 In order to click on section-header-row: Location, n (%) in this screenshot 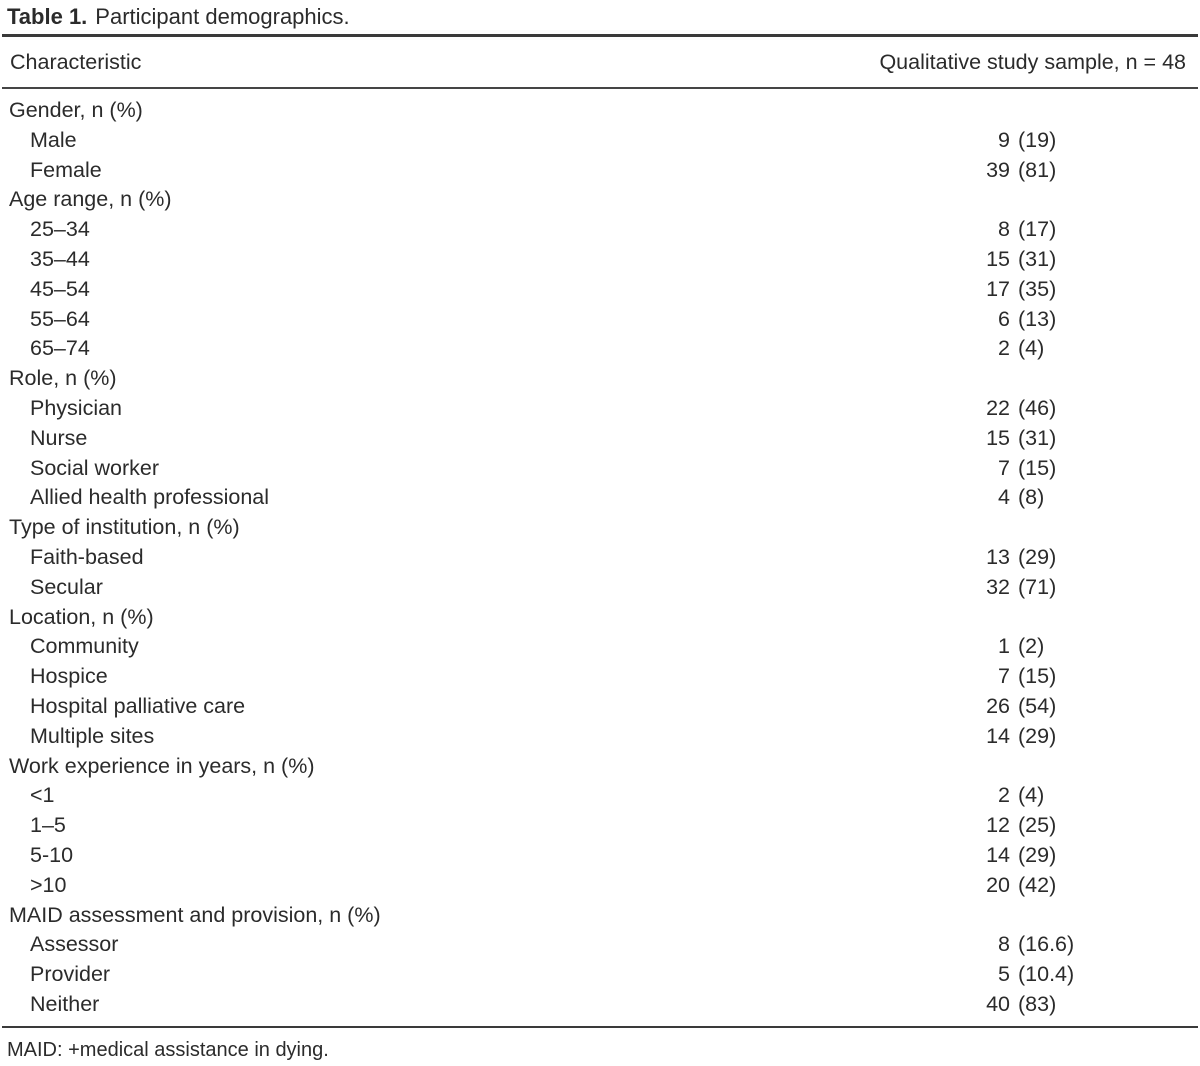, I will do `click(600, 618)`.